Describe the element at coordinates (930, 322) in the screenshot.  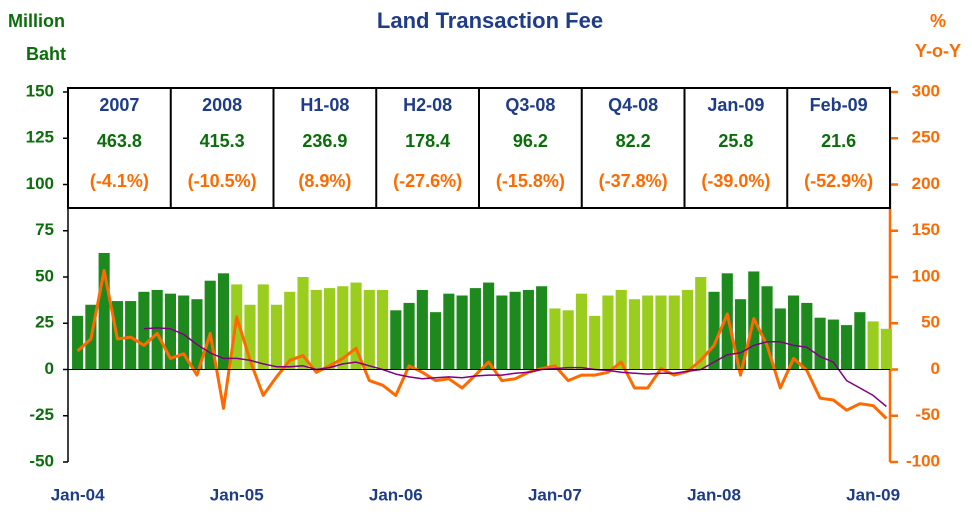
I see `y2-tick-label: 50` at that location.